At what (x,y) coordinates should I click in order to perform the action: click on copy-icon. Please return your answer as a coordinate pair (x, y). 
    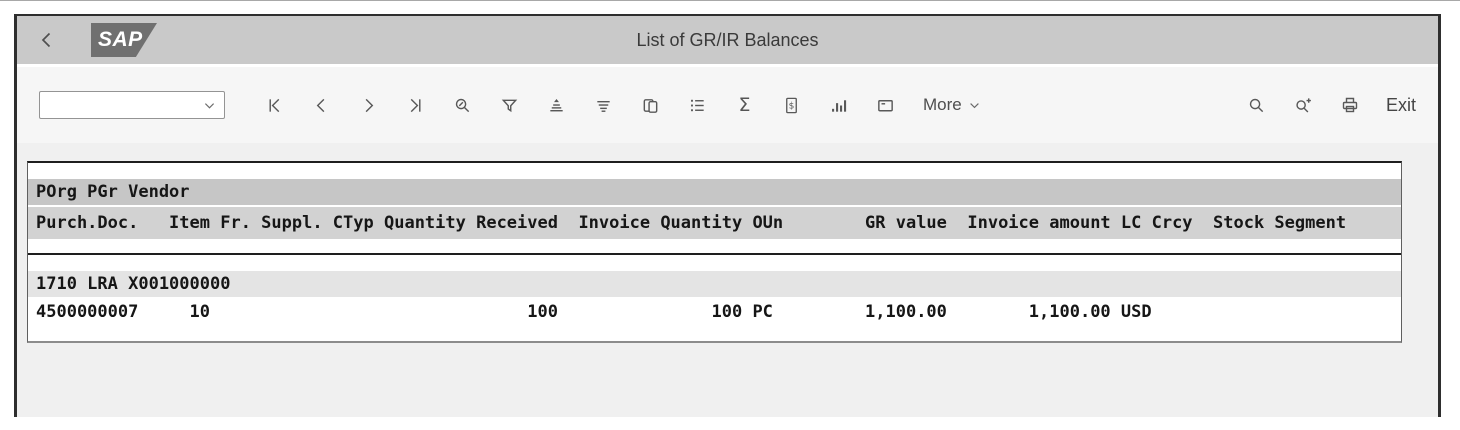
    Looking at the image, I should click on (650, 105).